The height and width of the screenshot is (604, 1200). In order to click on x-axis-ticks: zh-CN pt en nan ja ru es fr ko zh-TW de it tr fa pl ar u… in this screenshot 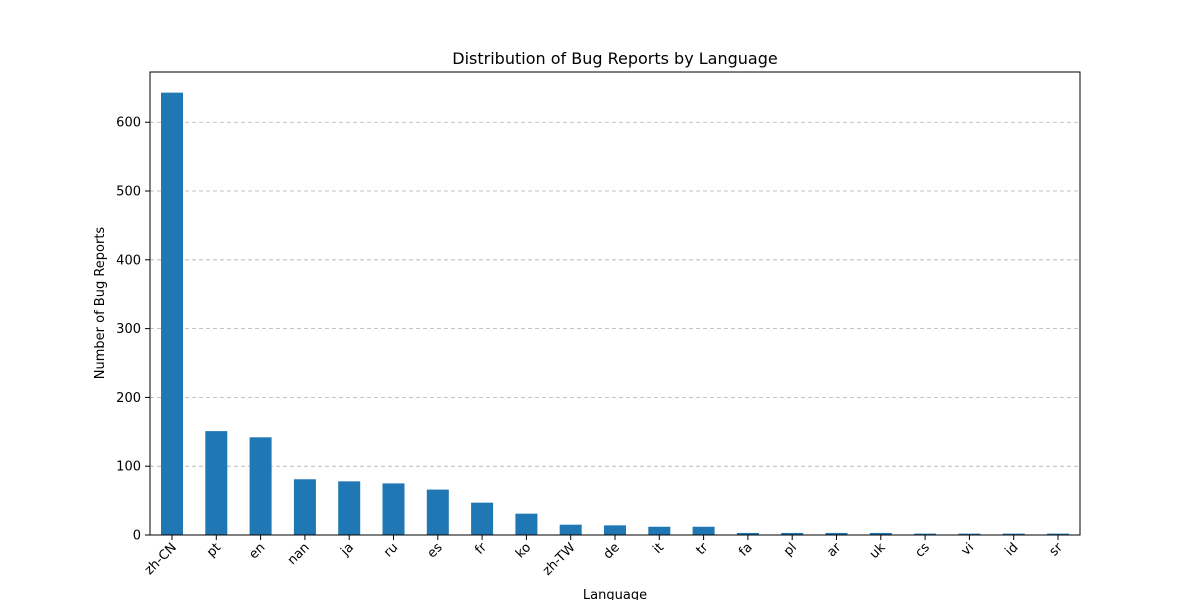, I will do `click(604, 557)`.